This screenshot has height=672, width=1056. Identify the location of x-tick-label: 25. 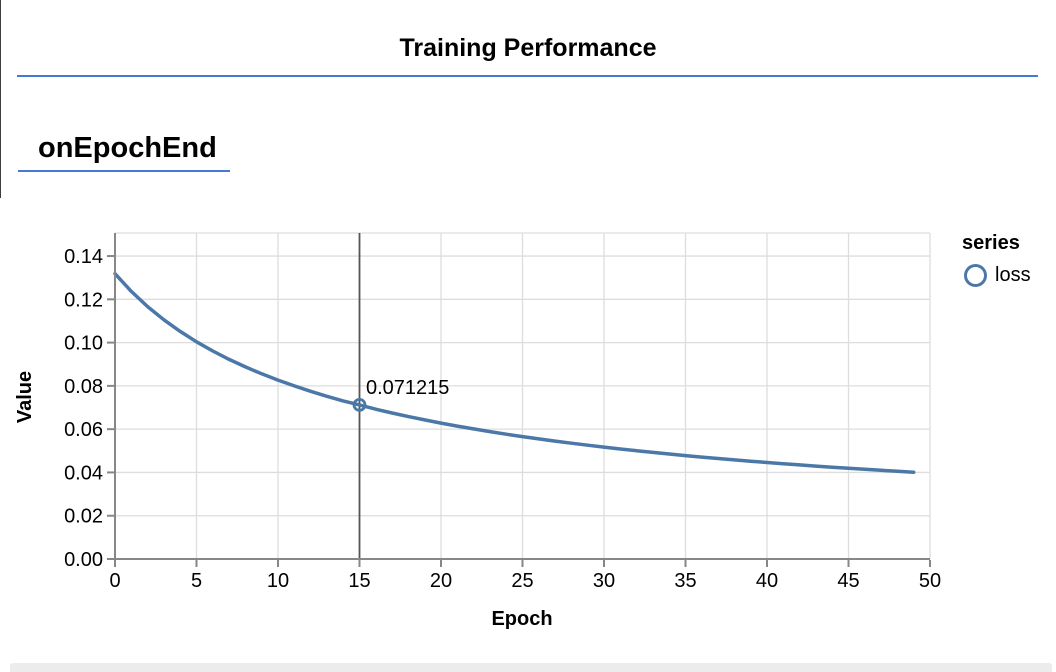
(522, 581).